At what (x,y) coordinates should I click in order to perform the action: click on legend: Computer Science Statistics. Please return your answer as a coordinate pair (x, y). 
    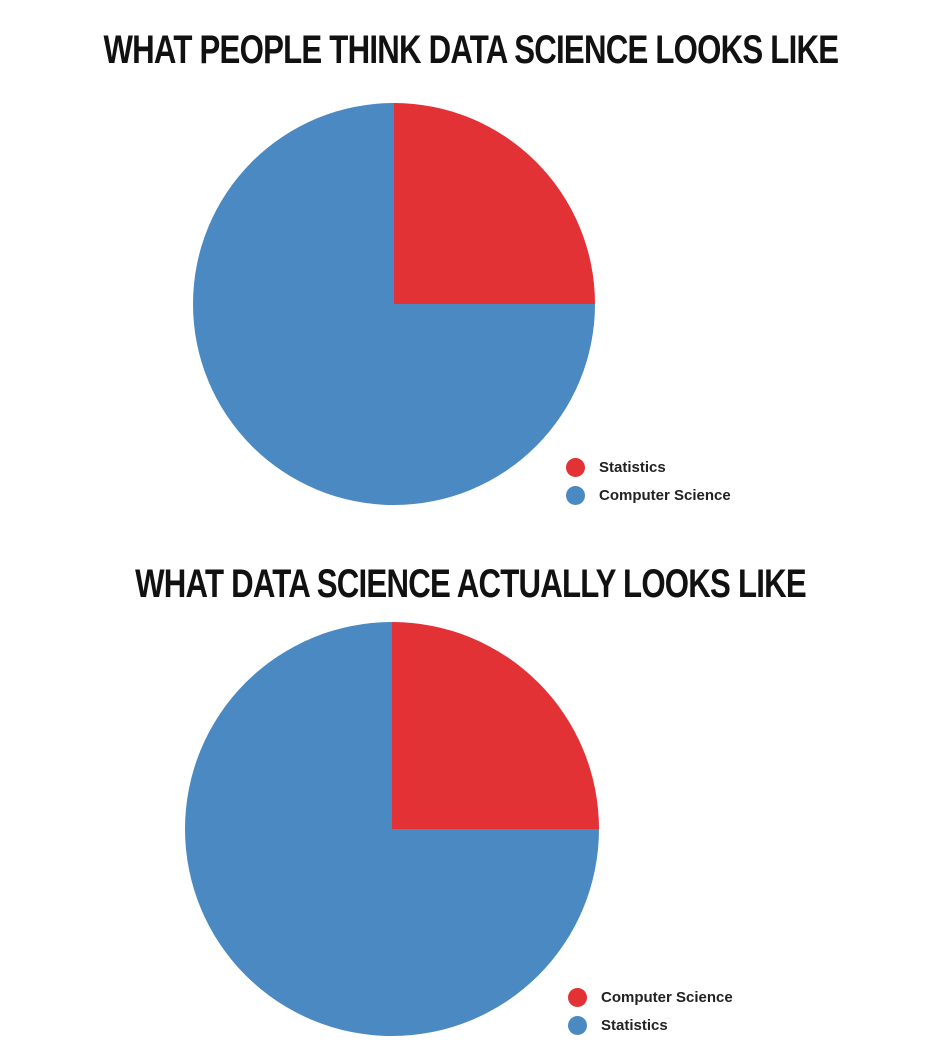
    Looking at the image, I should click on (650, 1011).